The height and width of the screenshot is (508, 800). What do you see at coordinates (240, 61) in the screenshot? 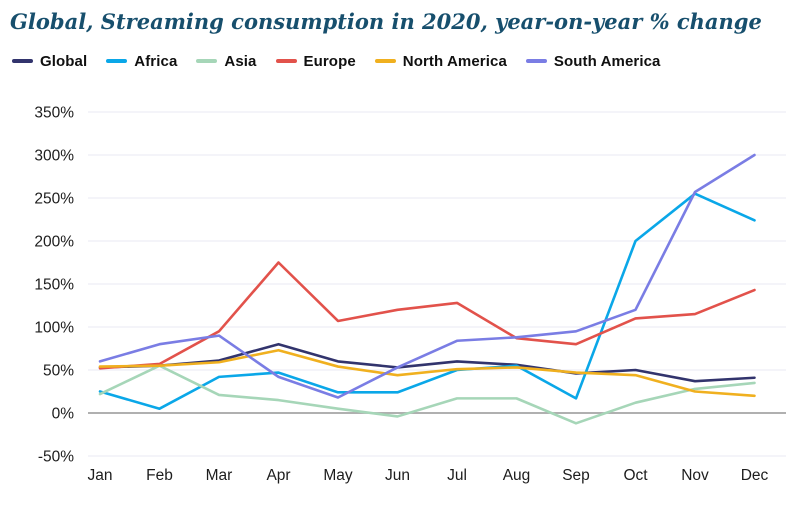
I see `legend-label: Asia` at bounding box center [240, 61].